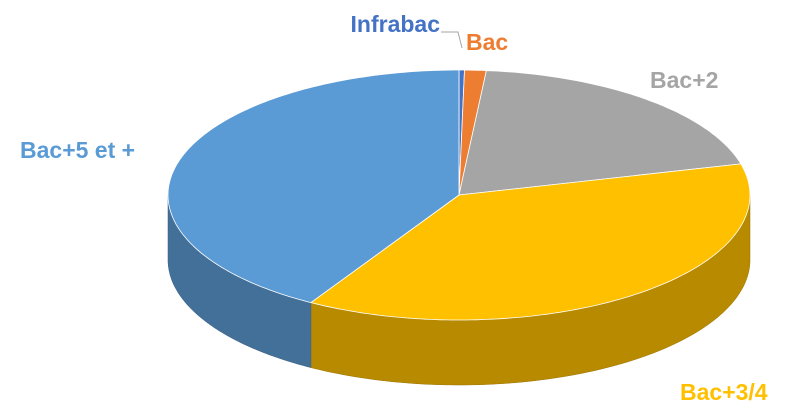 This screenshot has width=801, height=414. What do you see at coordinates (600, 133) in the screenshot?
I see `slice` at bounding box center [600, 133].